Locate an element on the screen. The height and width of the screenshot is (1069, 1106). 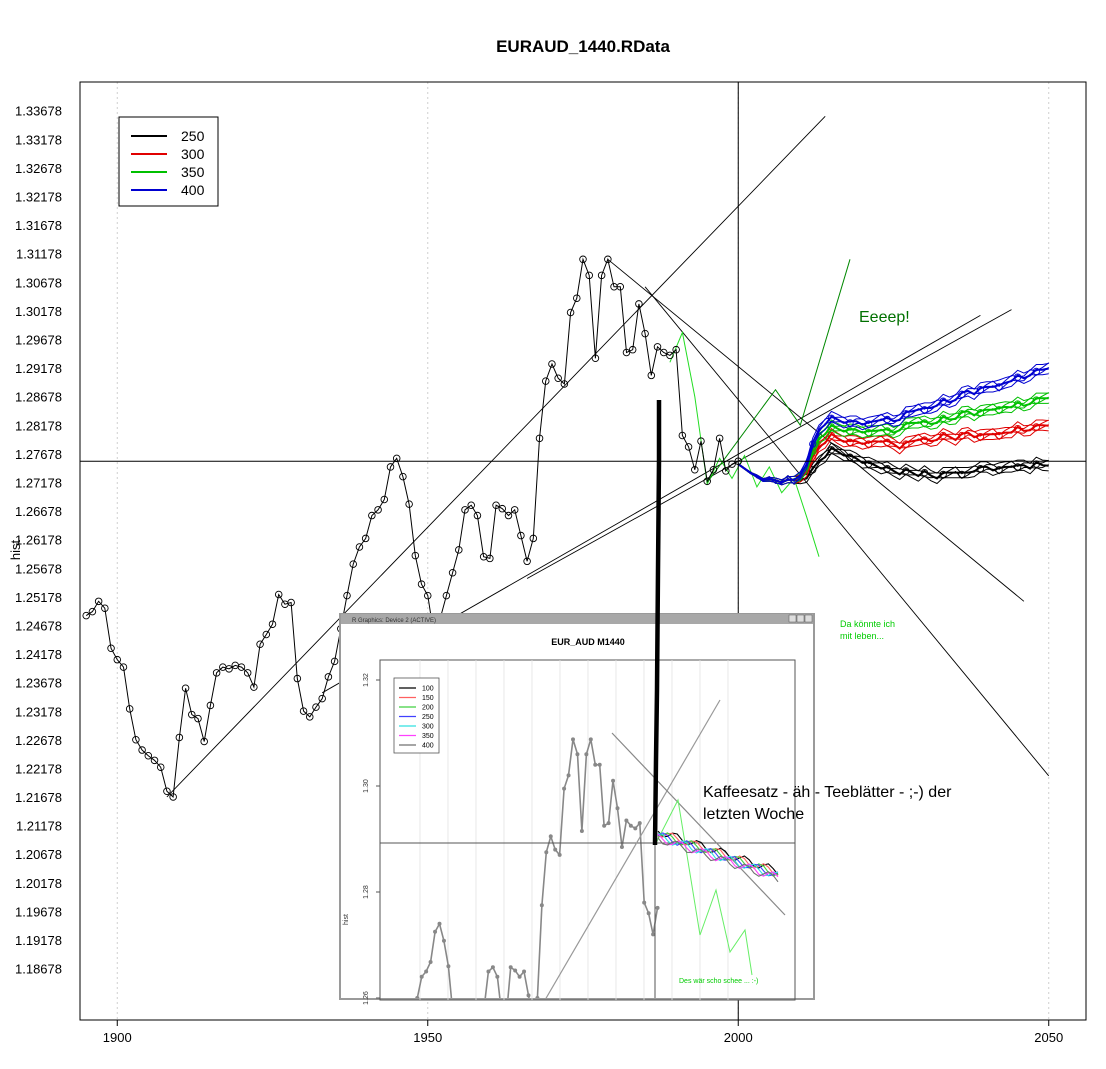
y-tick-label: 1.20178 is located at coordinates (38, 883).